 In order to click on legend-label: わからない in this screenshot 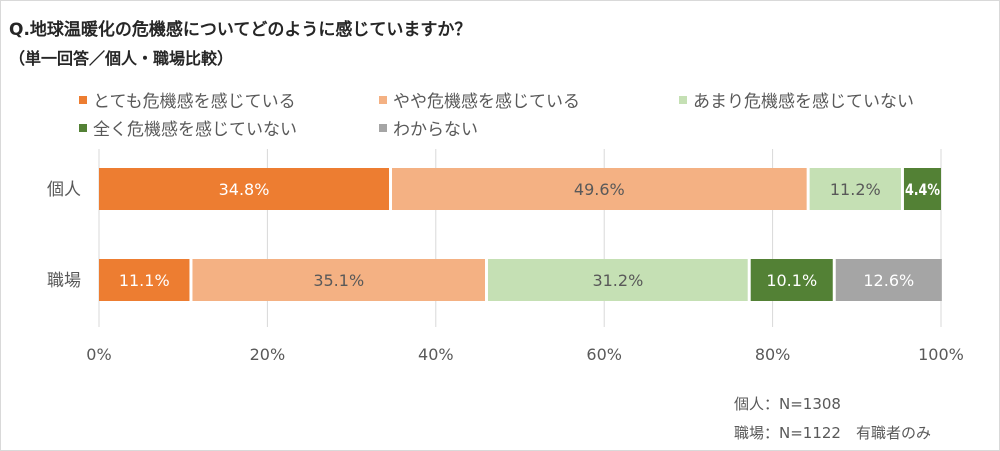, I will do `click(435, 130)`.